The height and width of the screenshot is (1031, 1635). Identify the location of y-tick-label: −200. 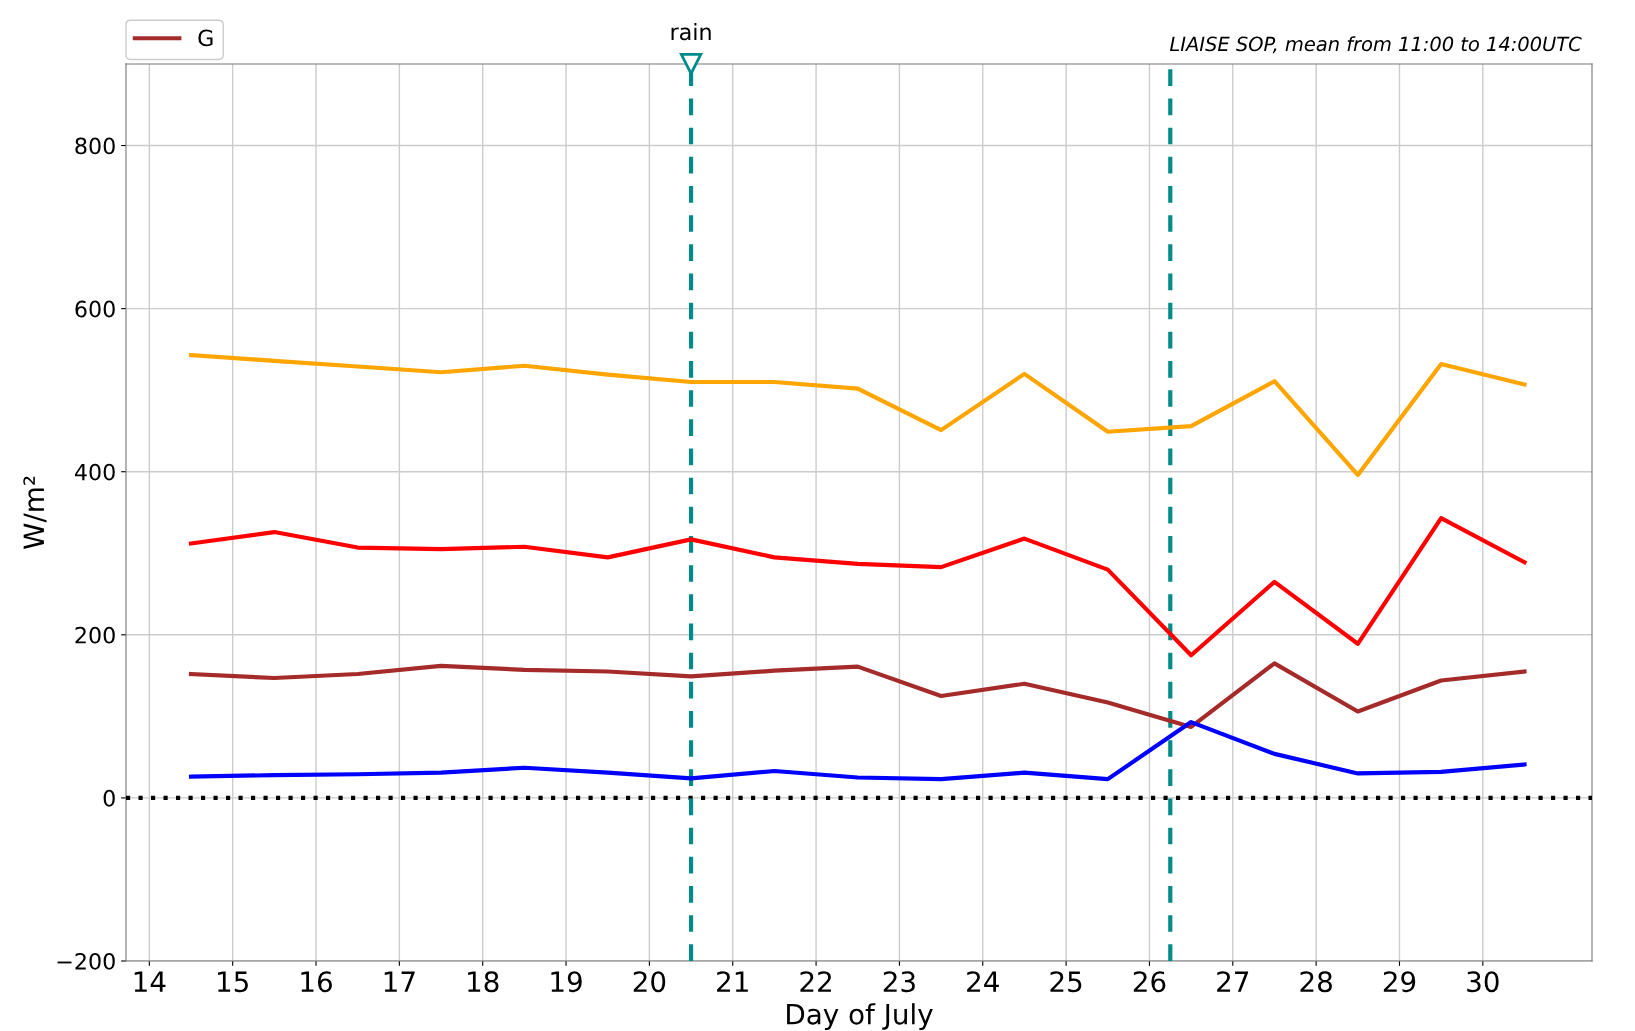
(86, 961).